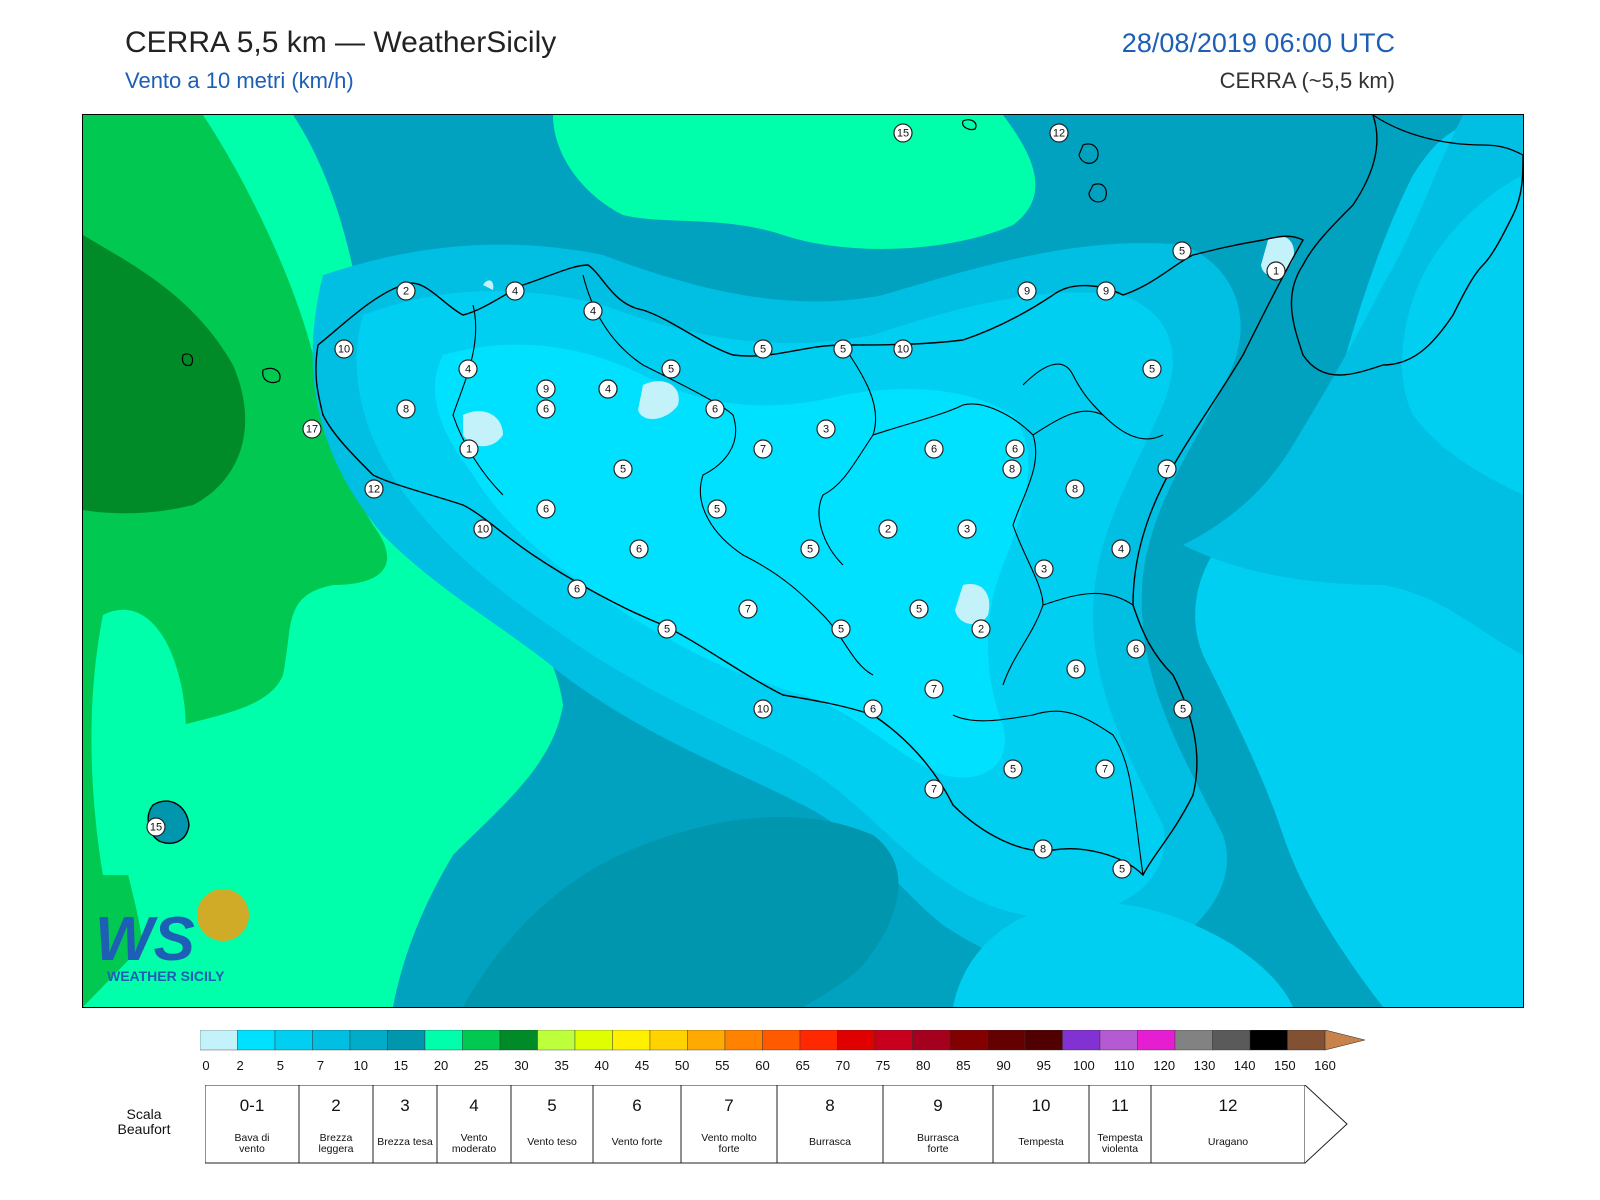 The height and width of the screenshot is (1200, 1600). Describe the element at coordinates (335, 1105) in the screenshot. I see `beaufort-number: 2` at that location.